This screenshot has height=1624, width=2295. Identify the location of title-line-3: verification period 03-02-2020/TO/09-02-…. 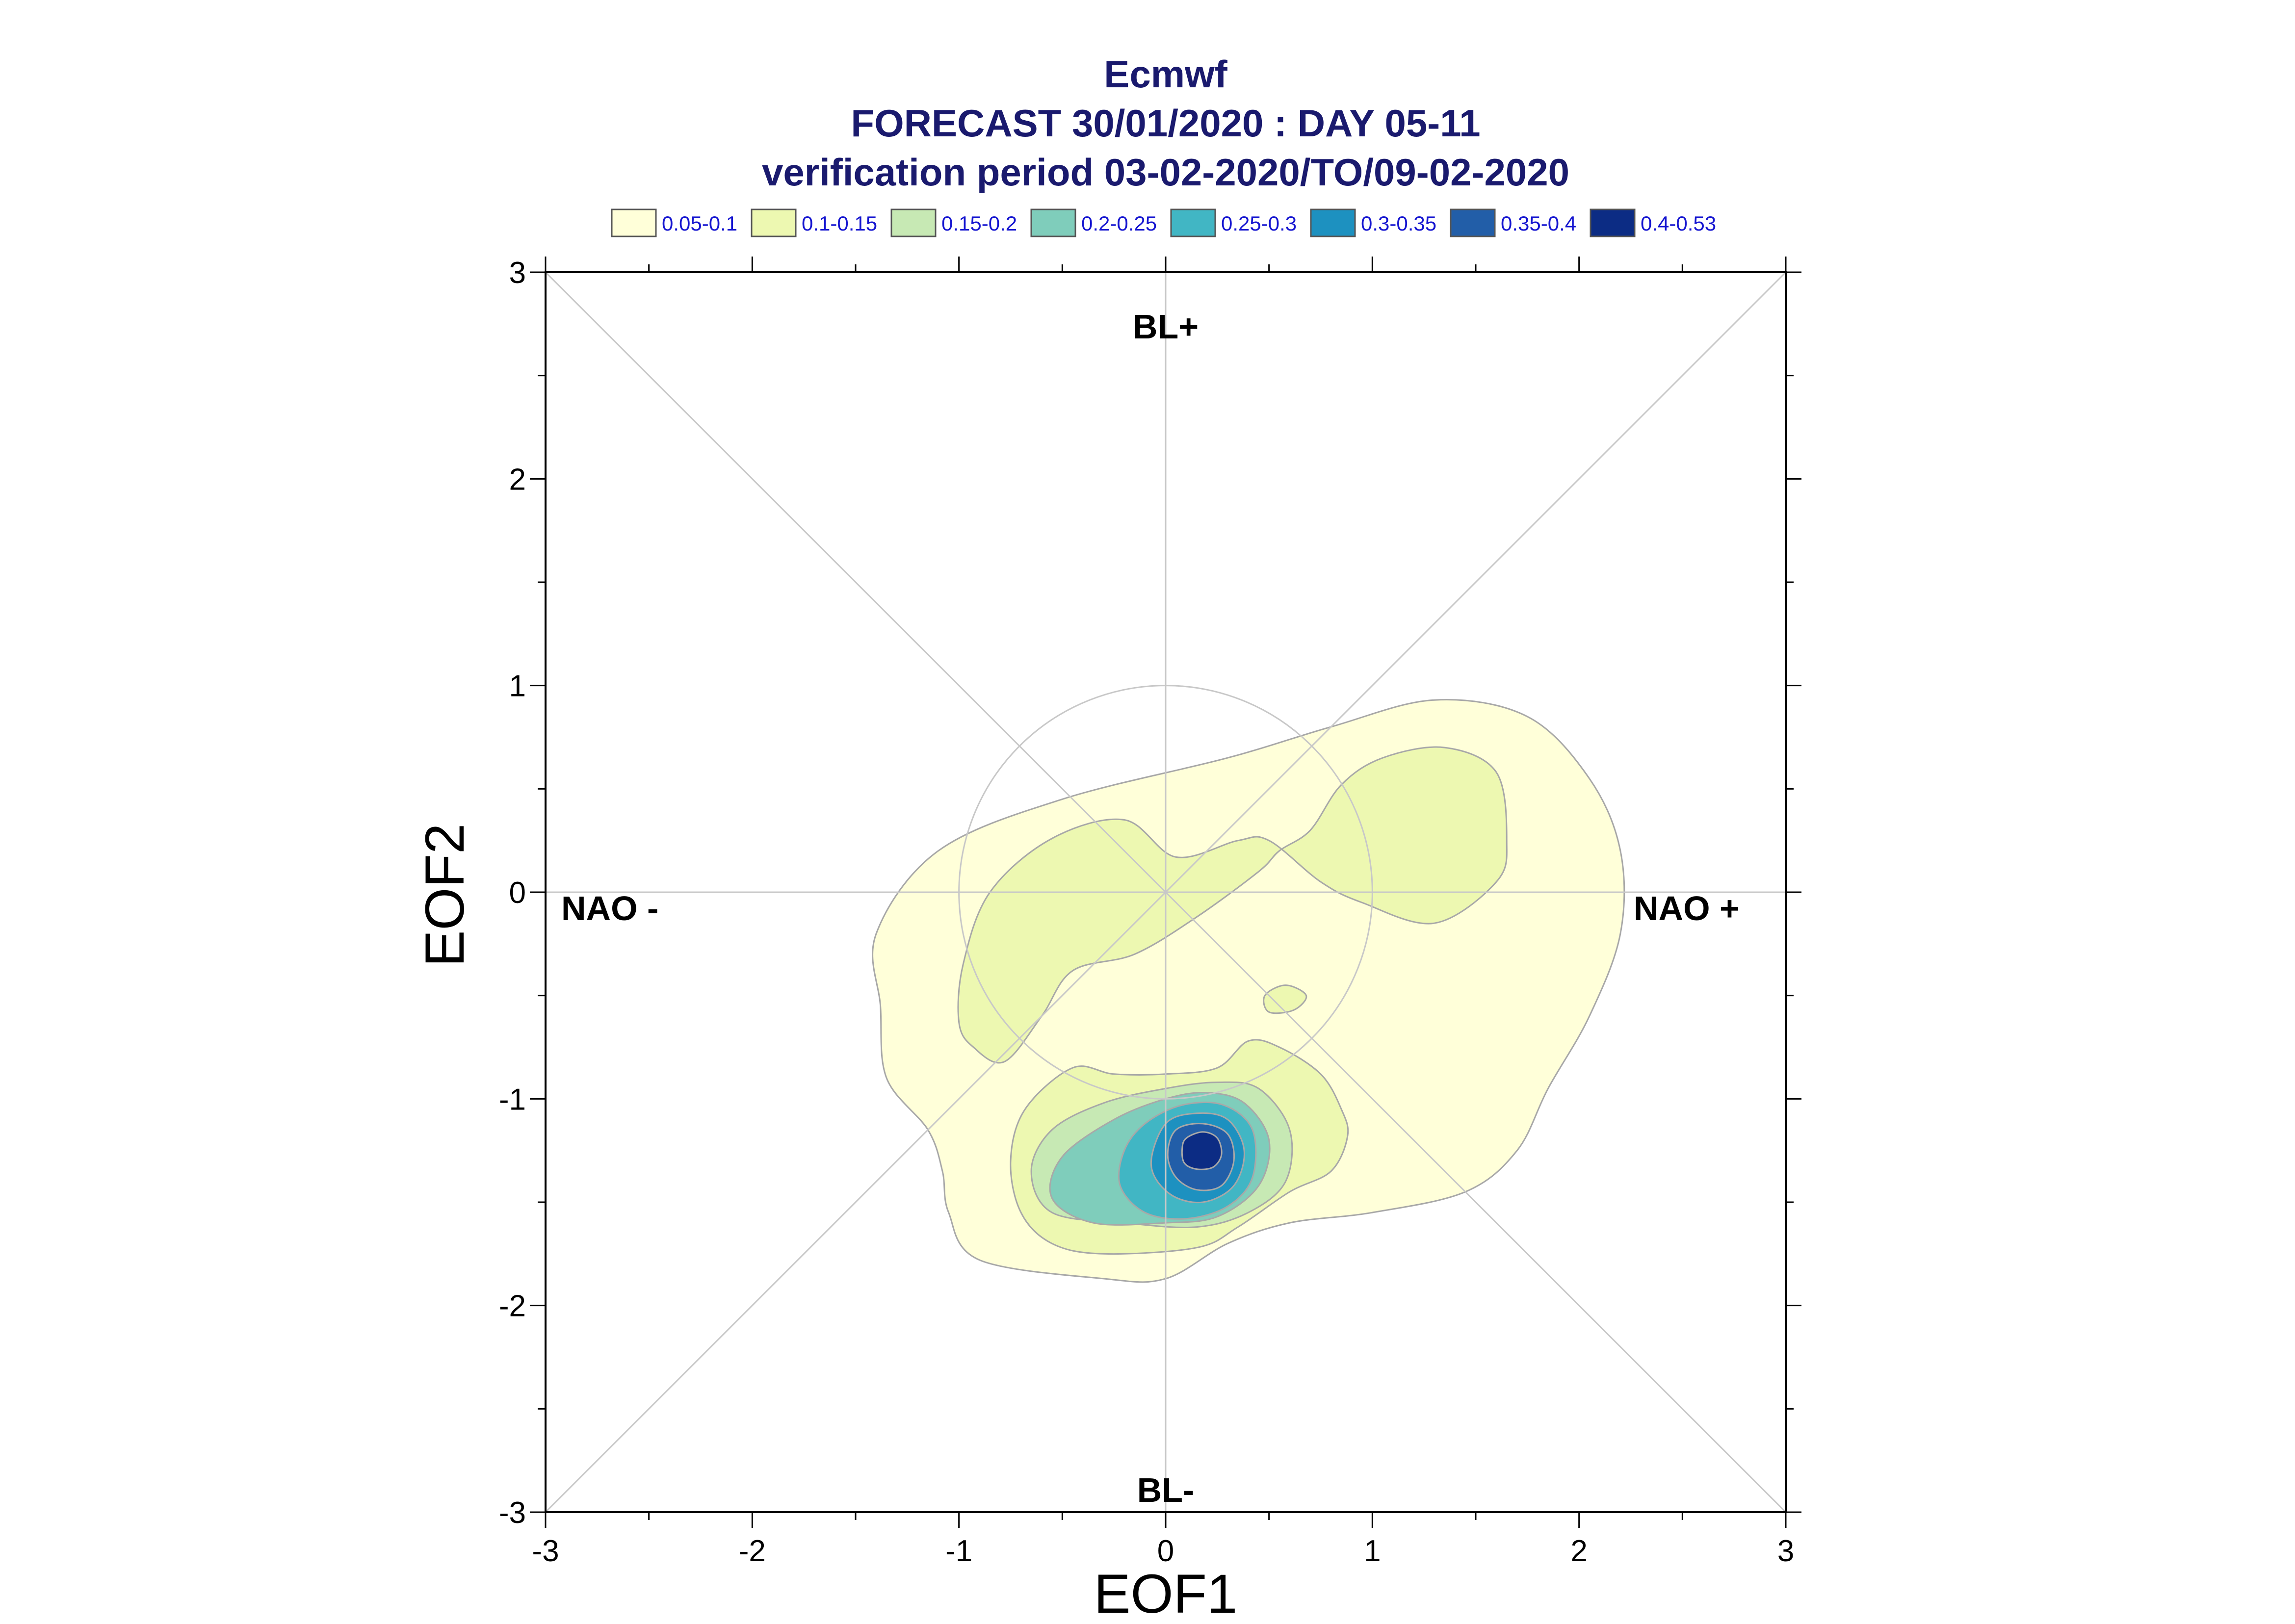
(1166, 172).